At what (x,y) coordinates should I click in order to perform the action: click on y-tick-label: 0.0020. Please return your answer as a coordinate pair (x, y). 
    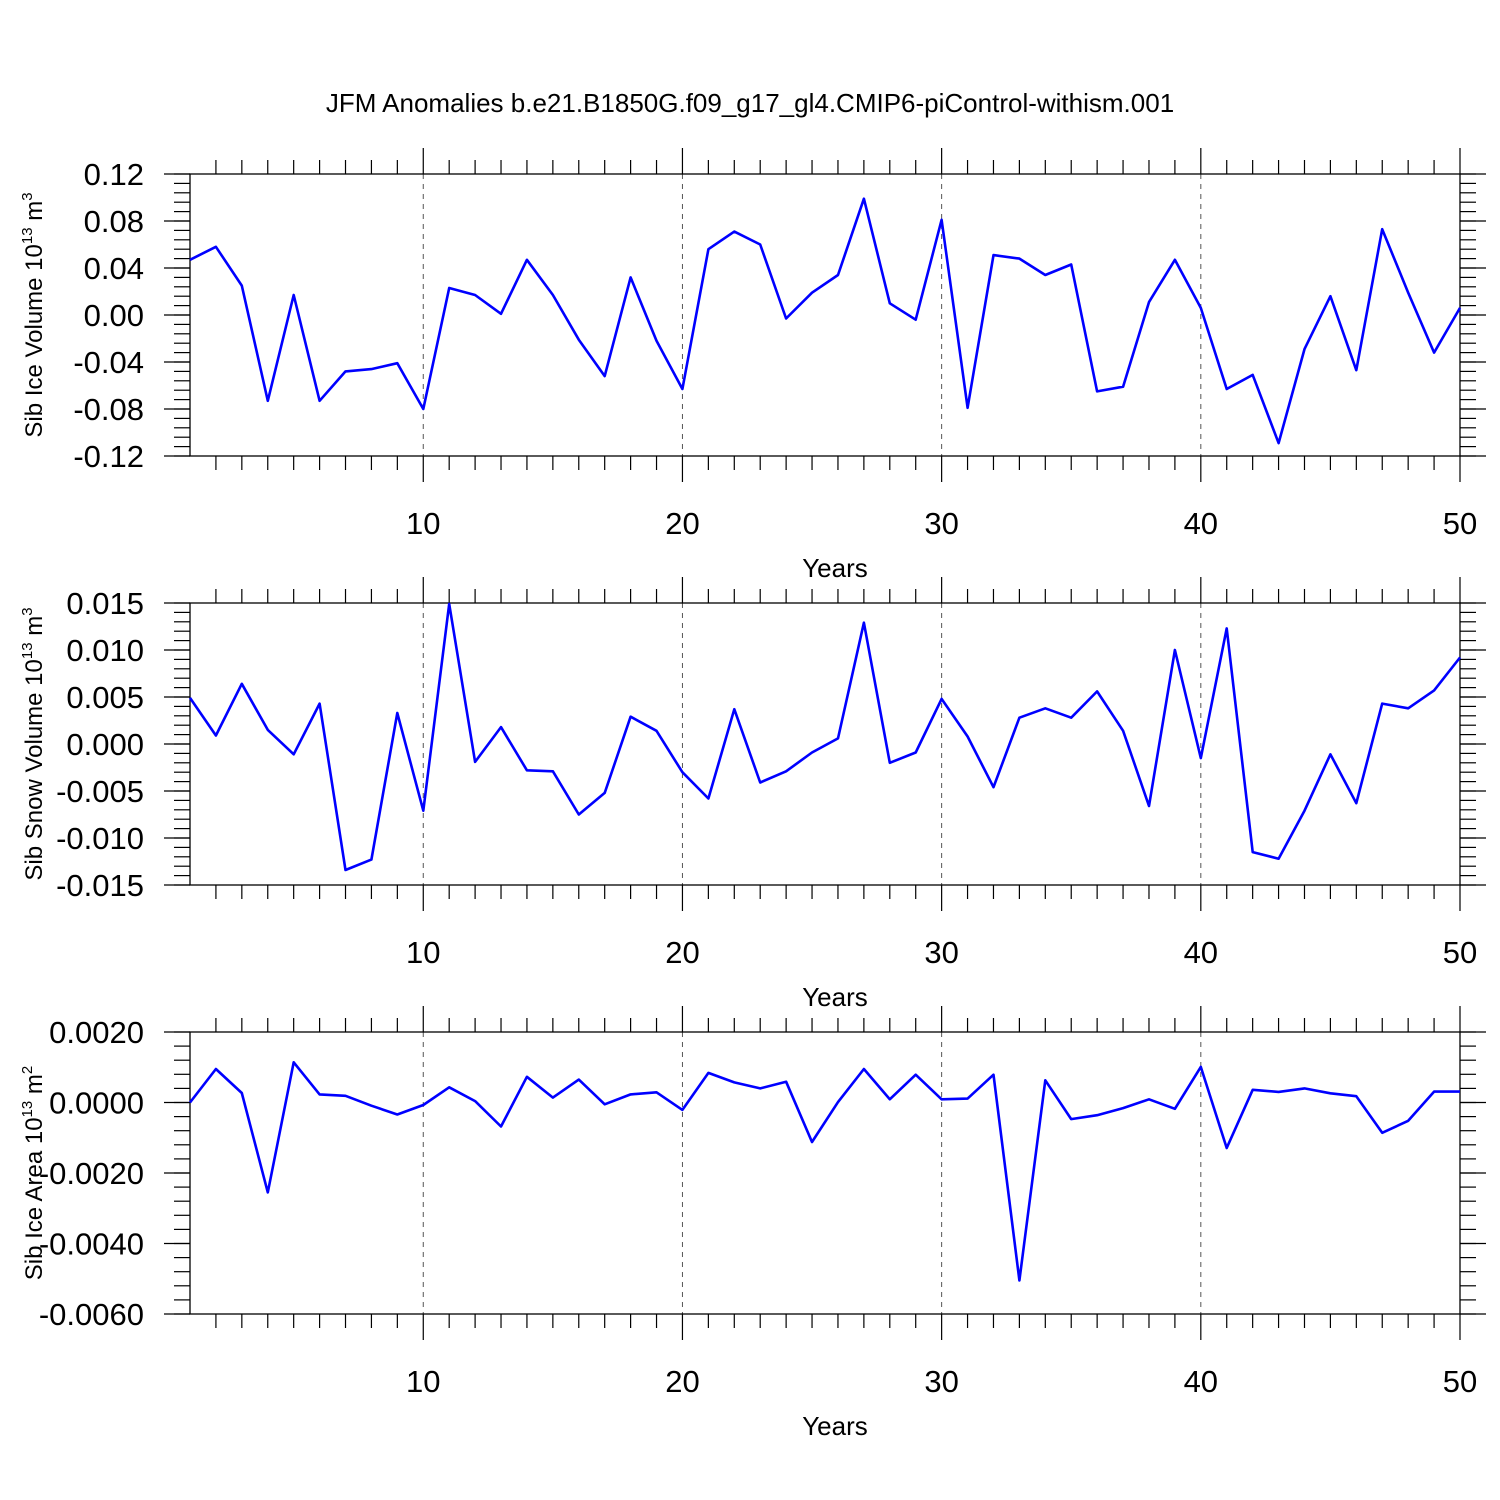
    Looking at the image, I should click on (96, 1032).